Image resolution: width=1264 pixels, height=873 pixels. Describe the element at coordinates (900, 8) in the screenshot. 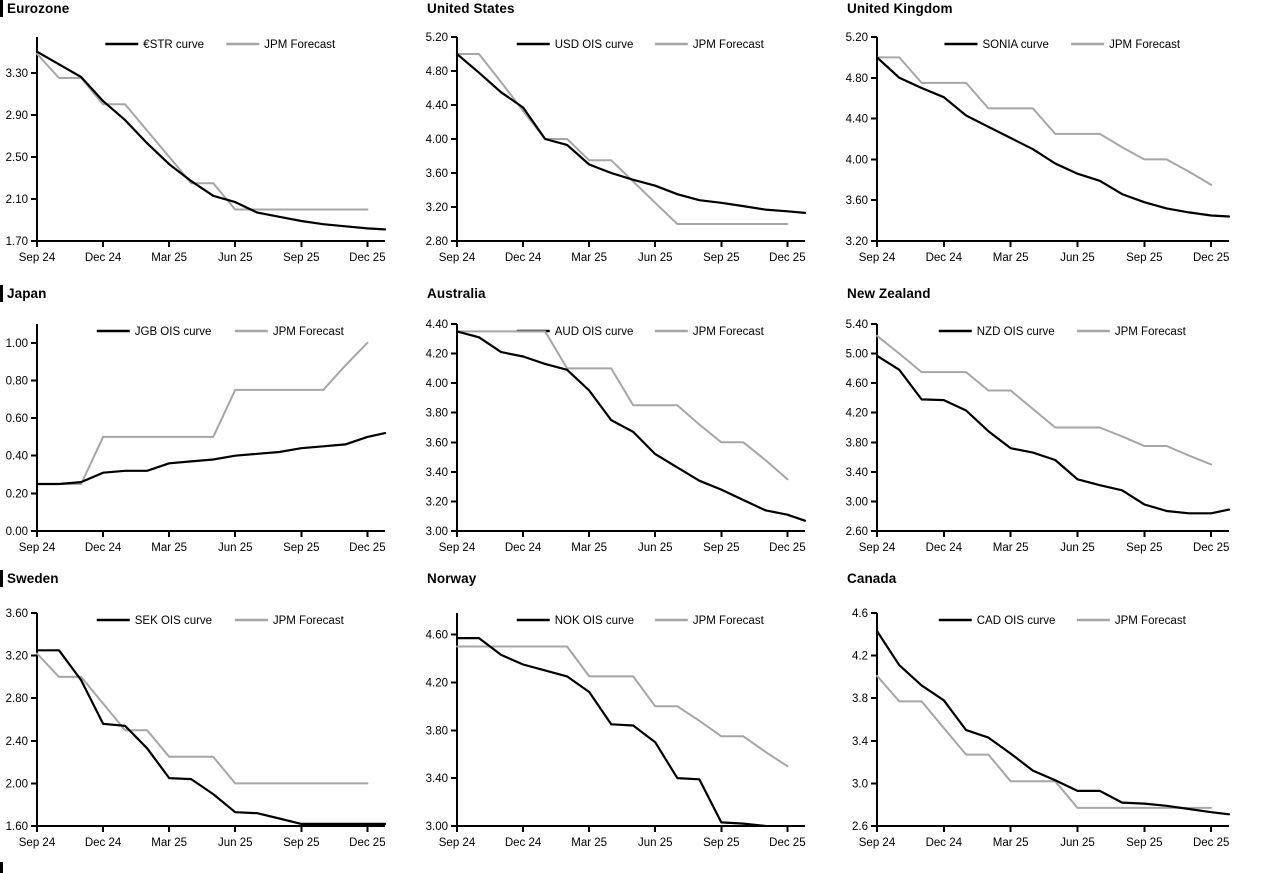

I see `chart-title: United Kingdom` at that location.